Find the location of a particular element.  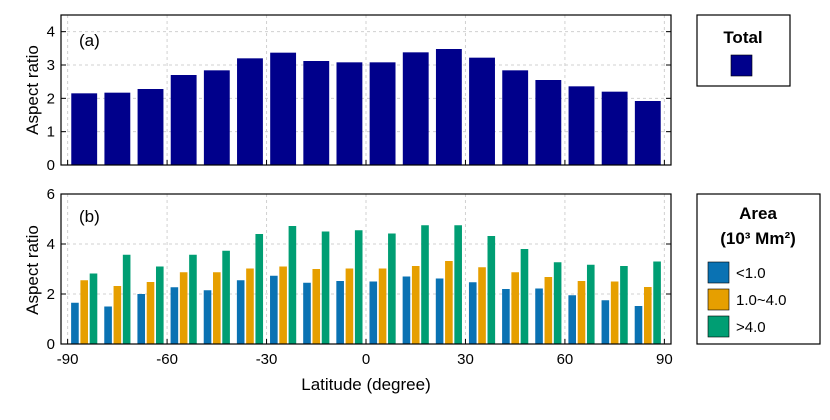

bar-a-Total--35 is located at coordinates (250, 112).